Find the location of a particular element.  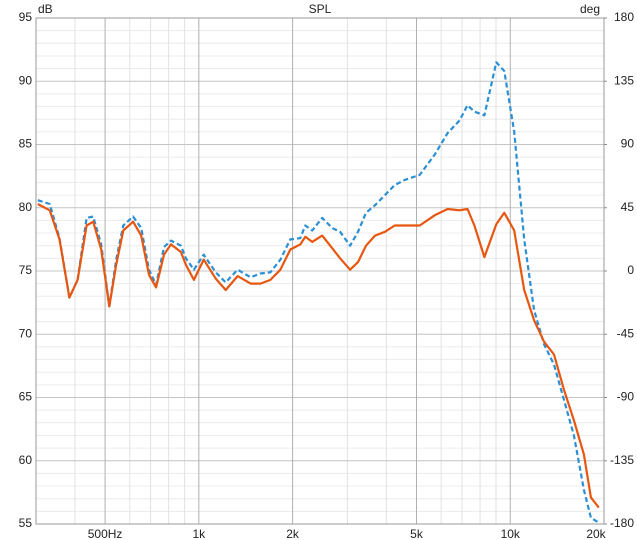

x-tick-label: 2k is located at coordinates (293, 533).